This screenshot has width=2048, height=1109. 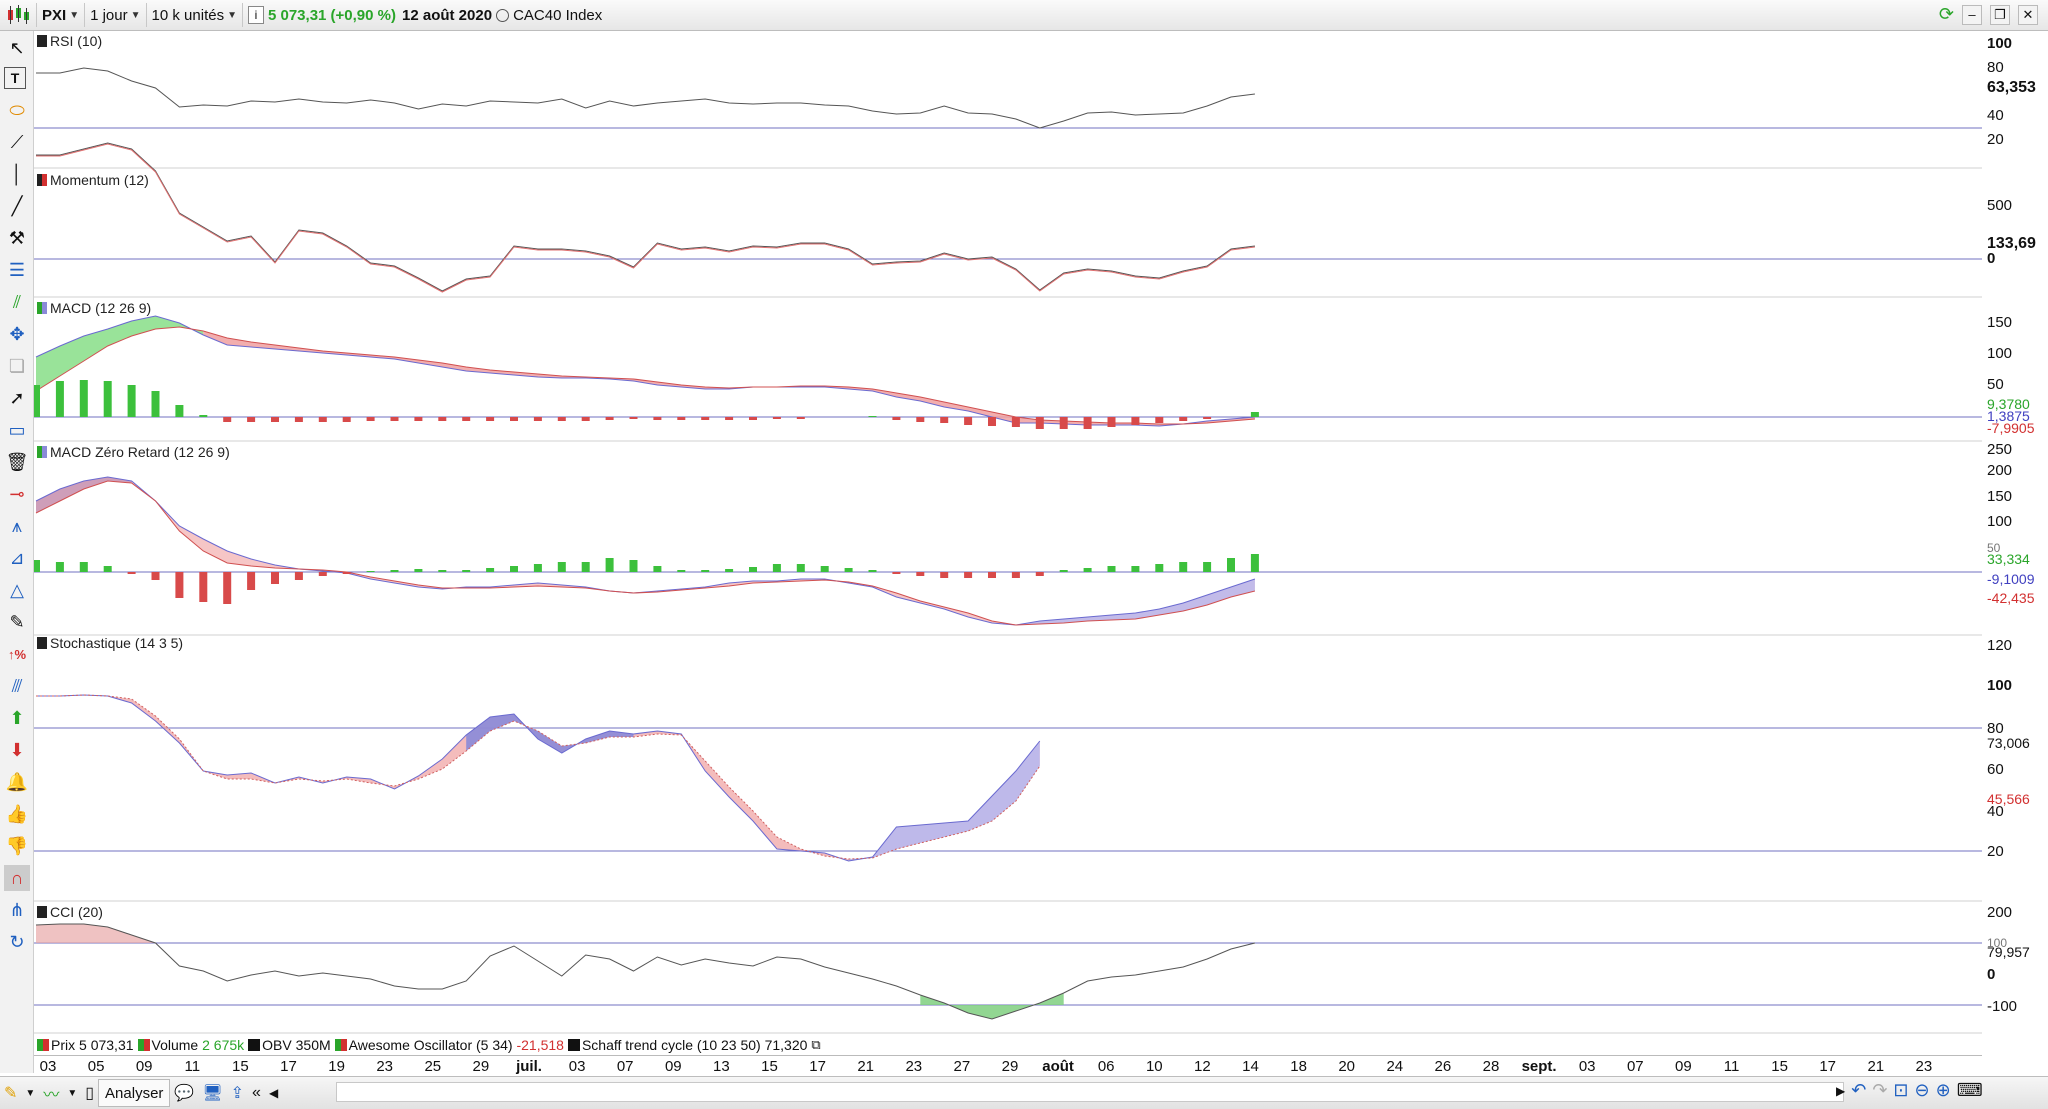 I want to click on magnet-icon: ∩, so click(x=17, y=878).